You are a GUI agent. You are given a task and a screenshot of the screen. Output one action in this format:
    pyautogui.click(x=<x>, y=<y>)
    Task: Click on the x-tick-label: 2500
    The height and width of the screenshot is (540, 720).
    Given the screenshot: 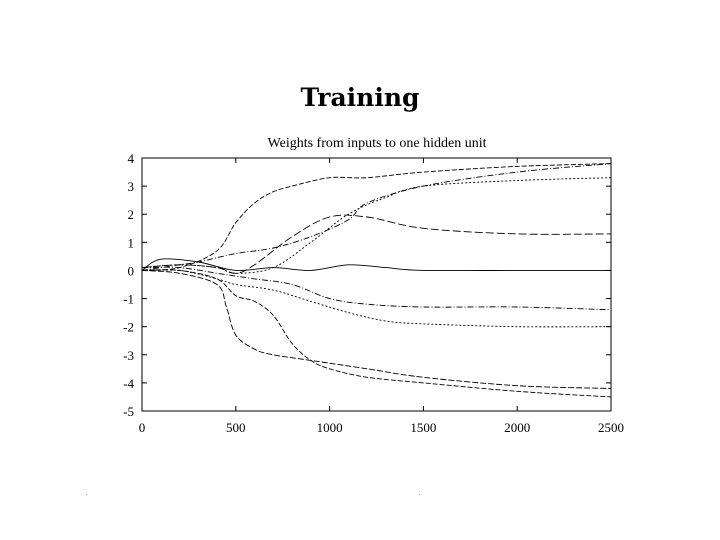 What is the action you would take?
    pyautogui.click(x=611, y=427)
    